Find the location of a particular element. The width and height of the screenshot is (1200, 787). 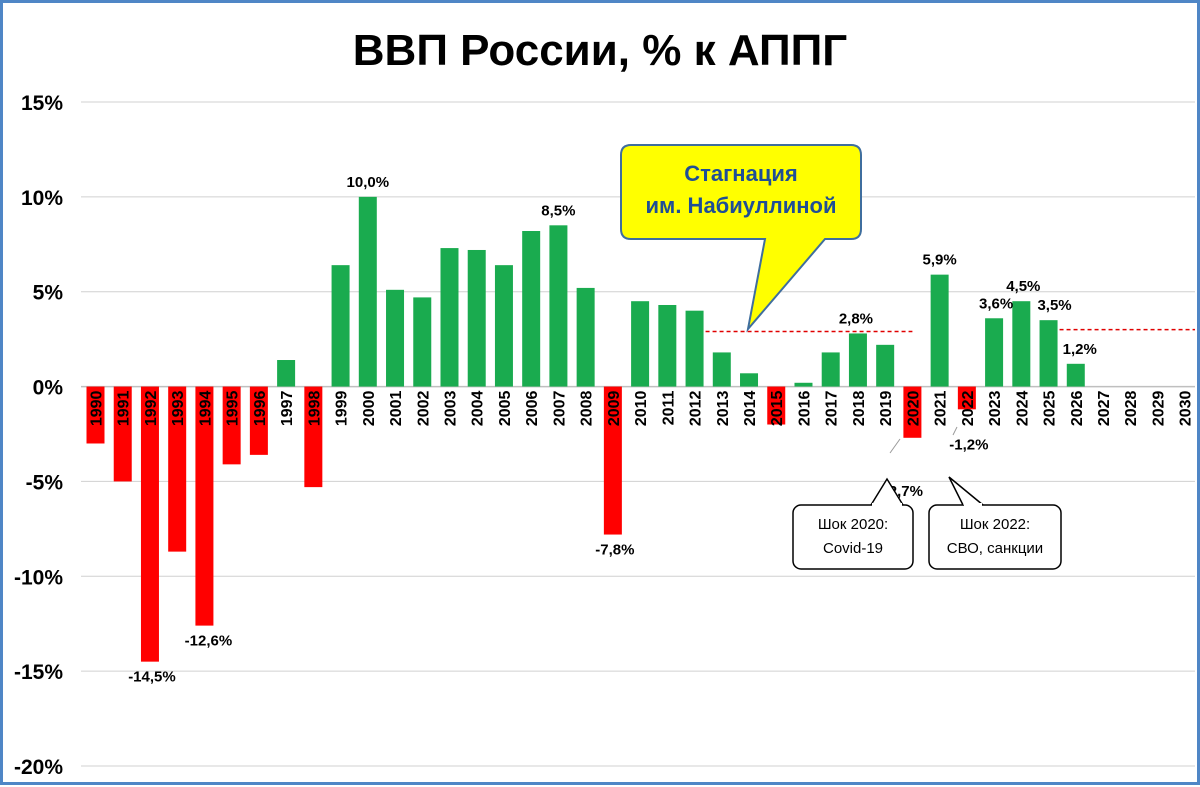

shock-2022-pointer is located at coordinates (966, 491).